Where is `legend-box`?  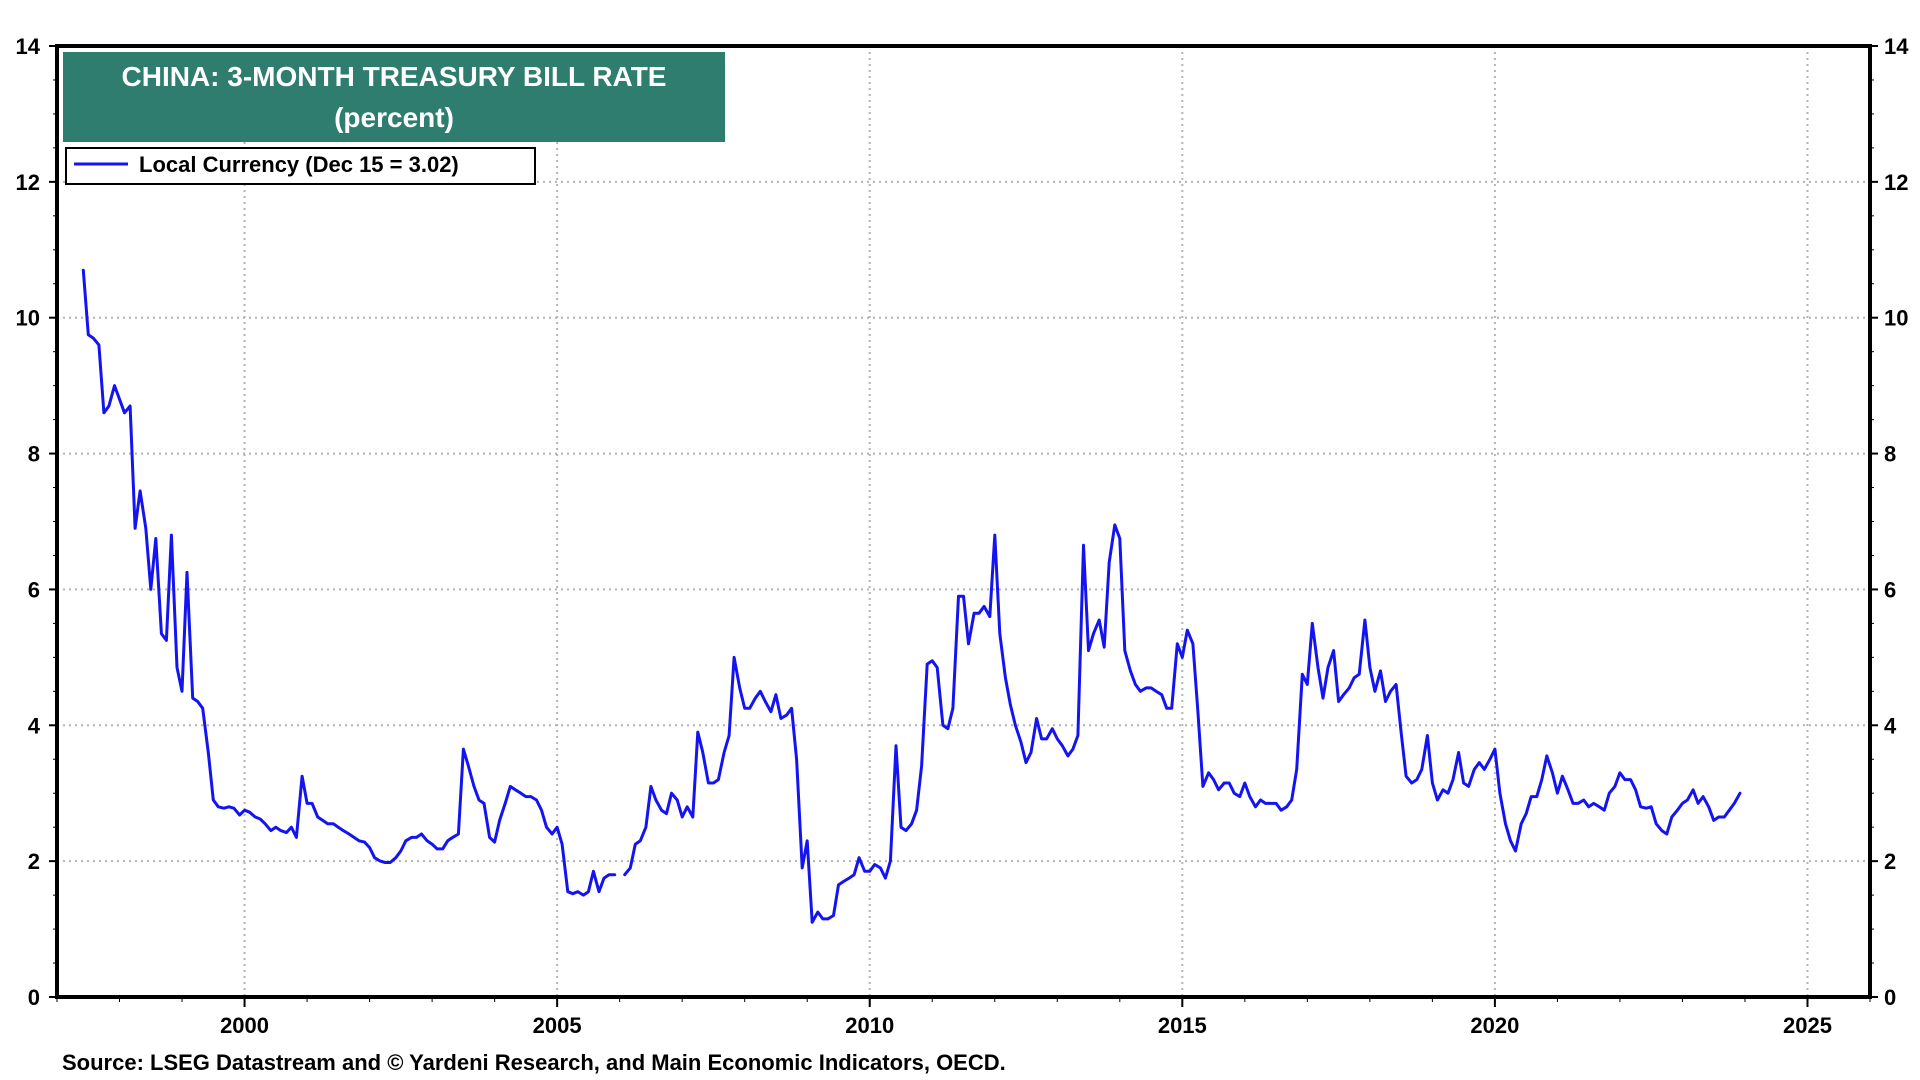
legend-box is located at coordinates (300, 166).